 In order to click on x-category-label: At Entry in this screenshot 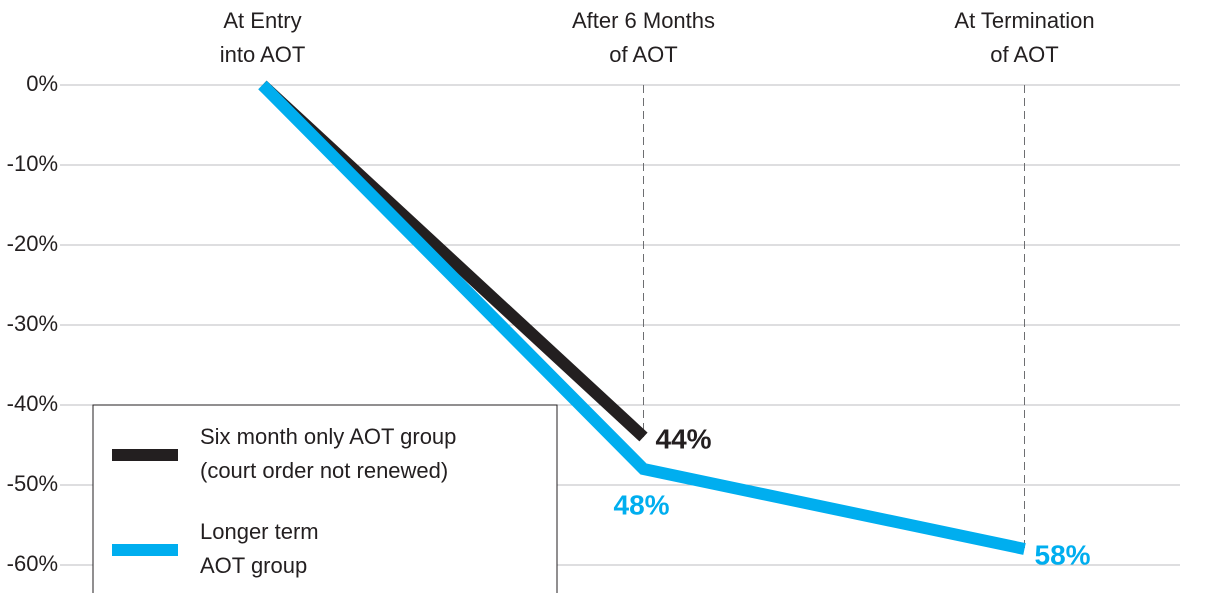, I will do `click(262, 20)`.